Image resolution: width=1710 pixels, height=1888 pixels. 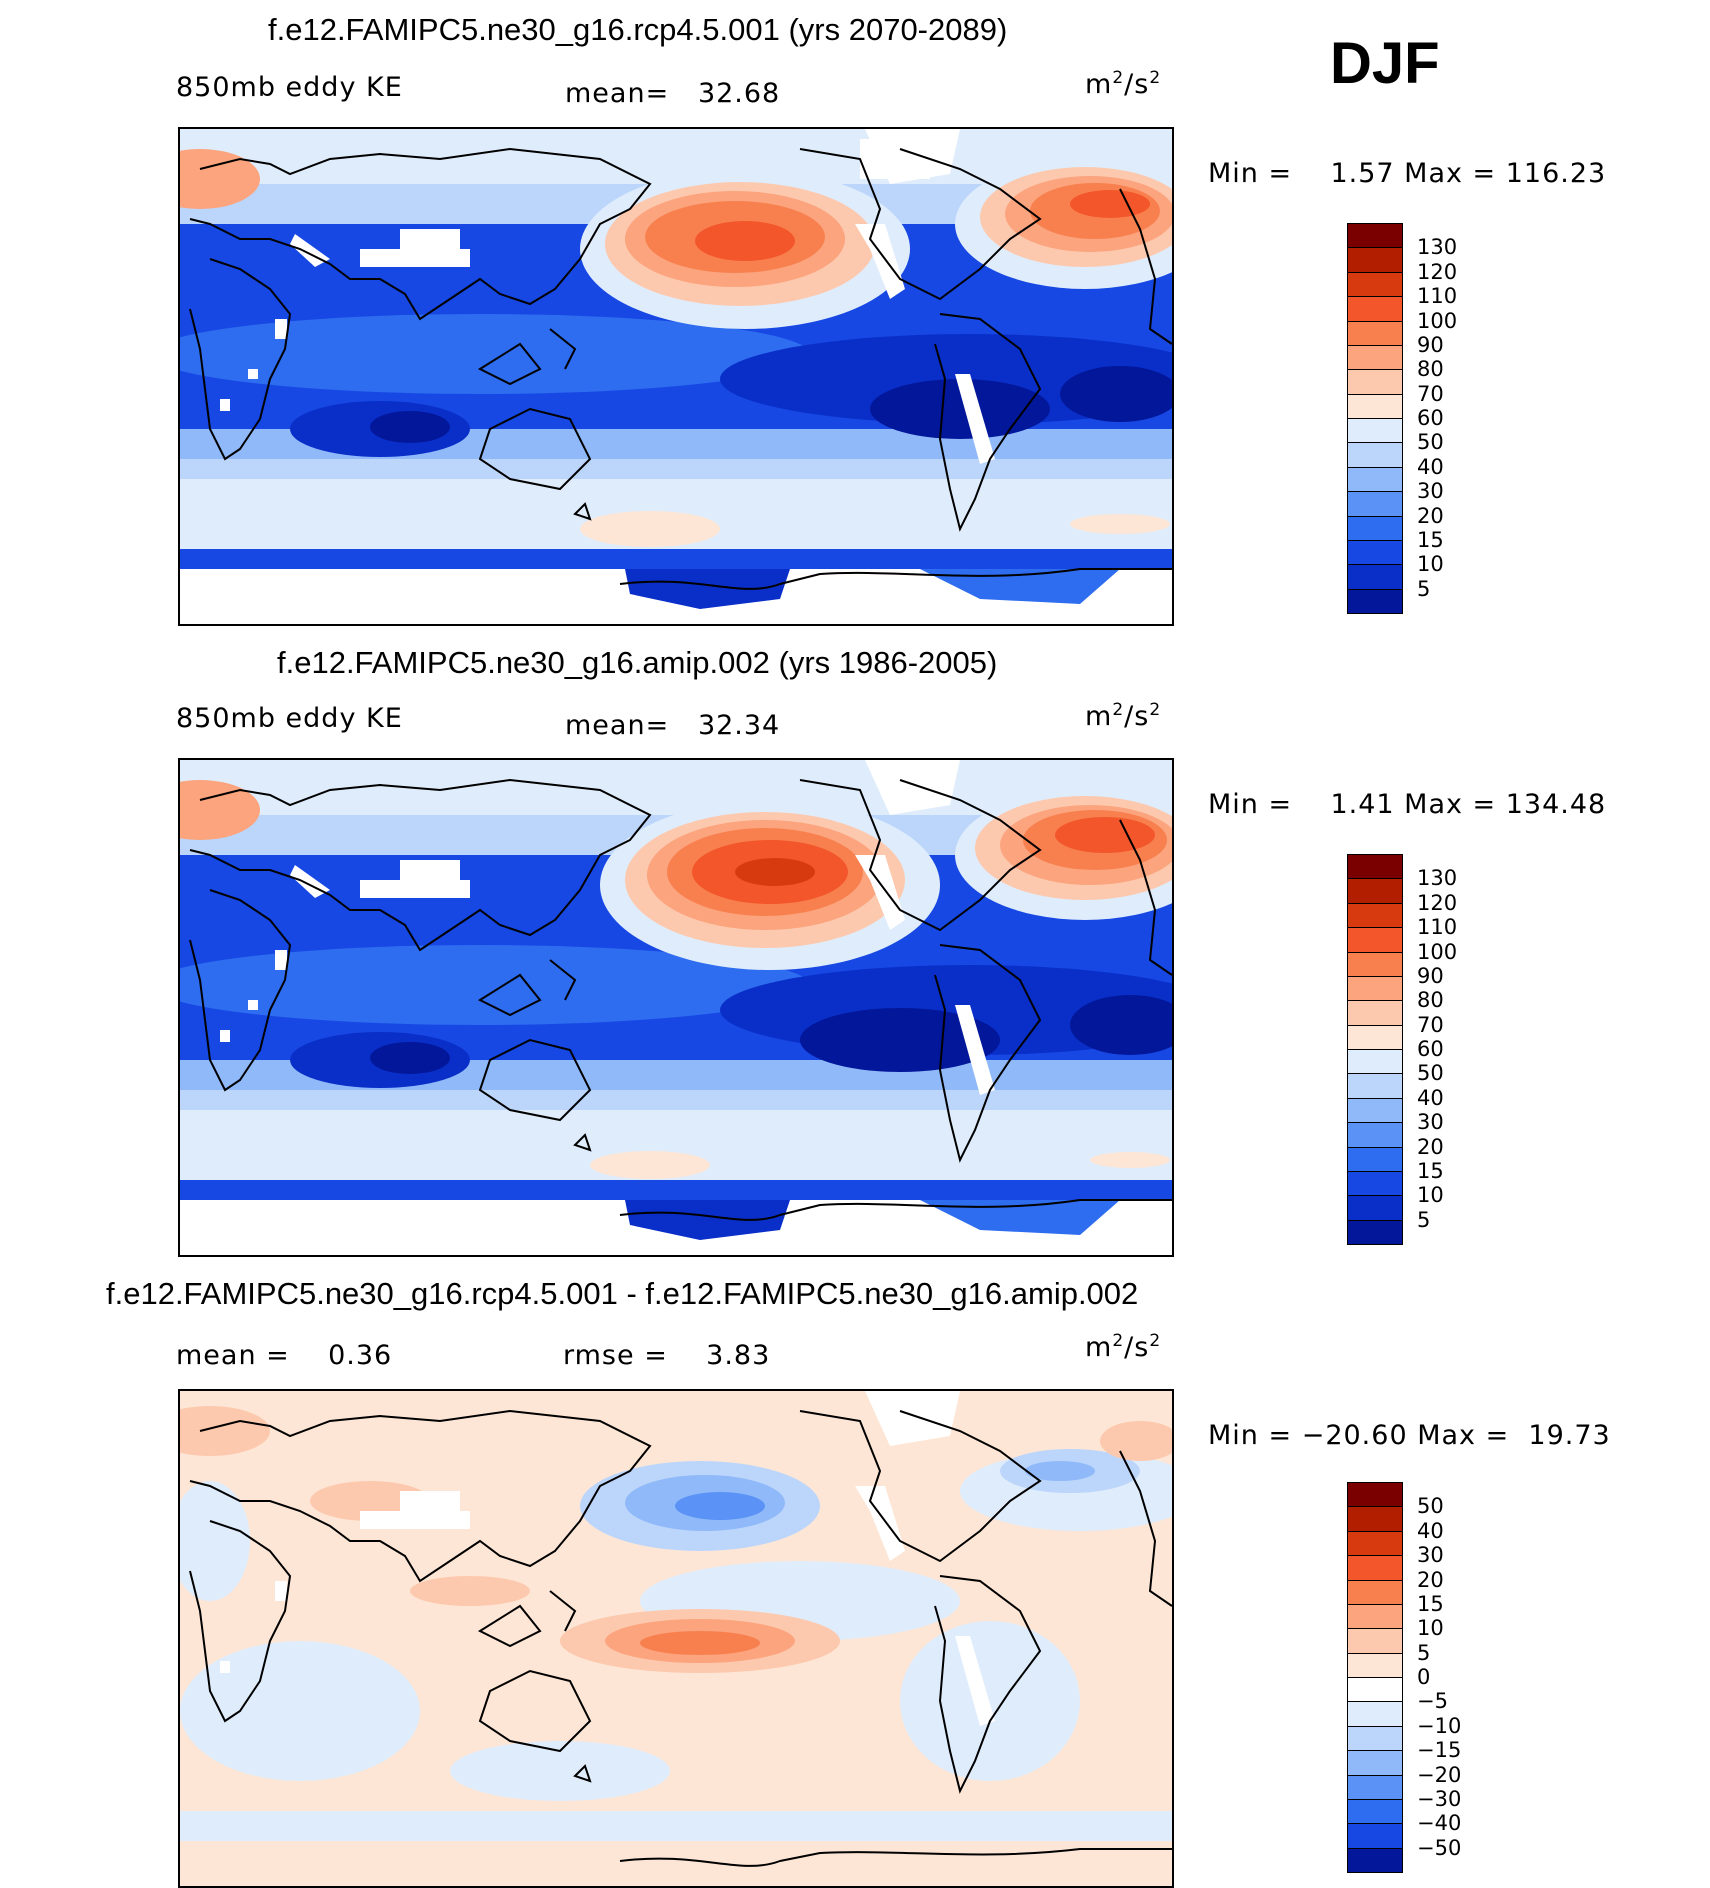 What do you see at coordinates (1424, 1677) in the screenshot?
I see `colorbar-label: 0` at bounding box center [1424, 1677].